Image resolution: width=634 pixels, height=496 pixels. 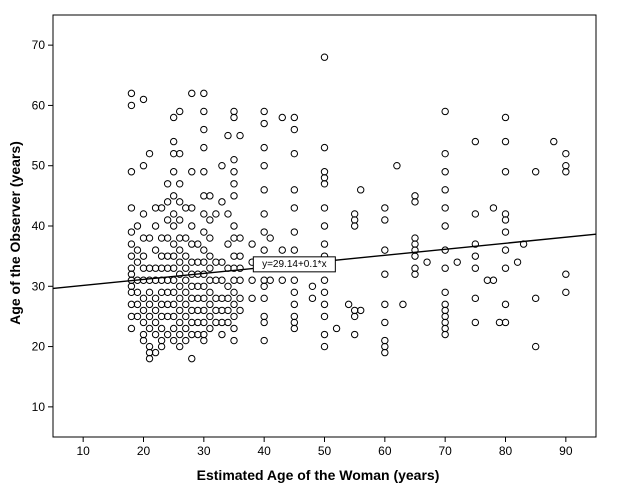 I want to click on x-tick-label: 90, so click(x=566, y=451).